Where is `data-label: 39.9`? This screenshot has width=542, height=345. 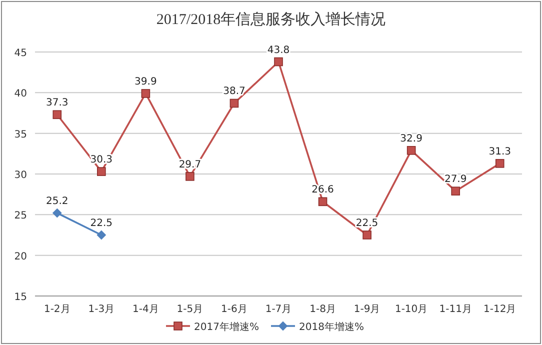 data-label: 39.9 is located at coordinates (145, 82).